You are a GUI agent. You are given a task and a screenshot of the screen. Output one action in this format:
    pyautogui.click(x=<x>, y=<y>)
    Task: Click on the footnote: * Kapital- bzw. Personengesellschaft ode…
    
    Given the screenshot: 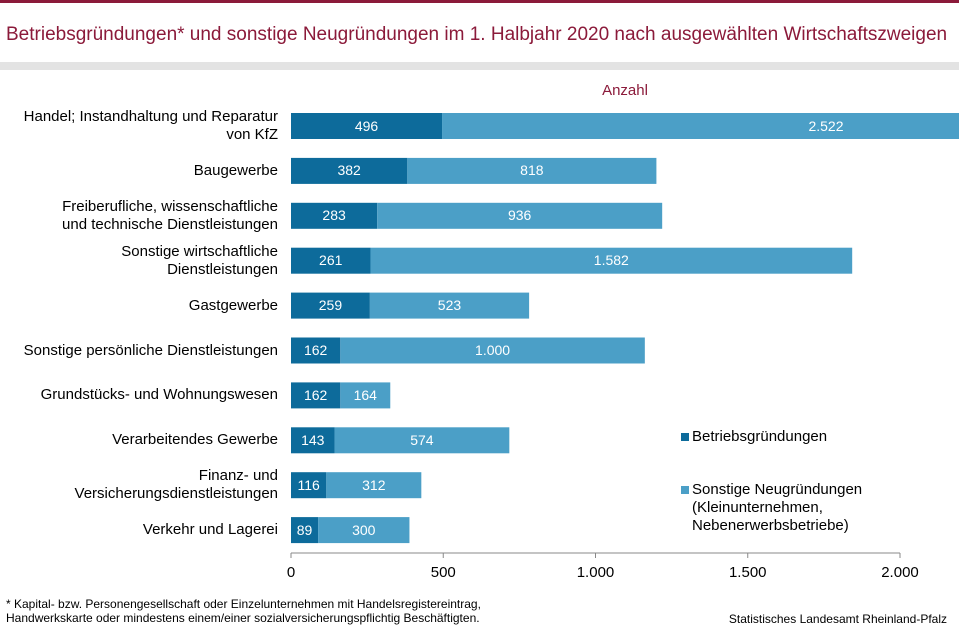 What is the action you would take?
    pyautogui.click(x=243, y=611)
    